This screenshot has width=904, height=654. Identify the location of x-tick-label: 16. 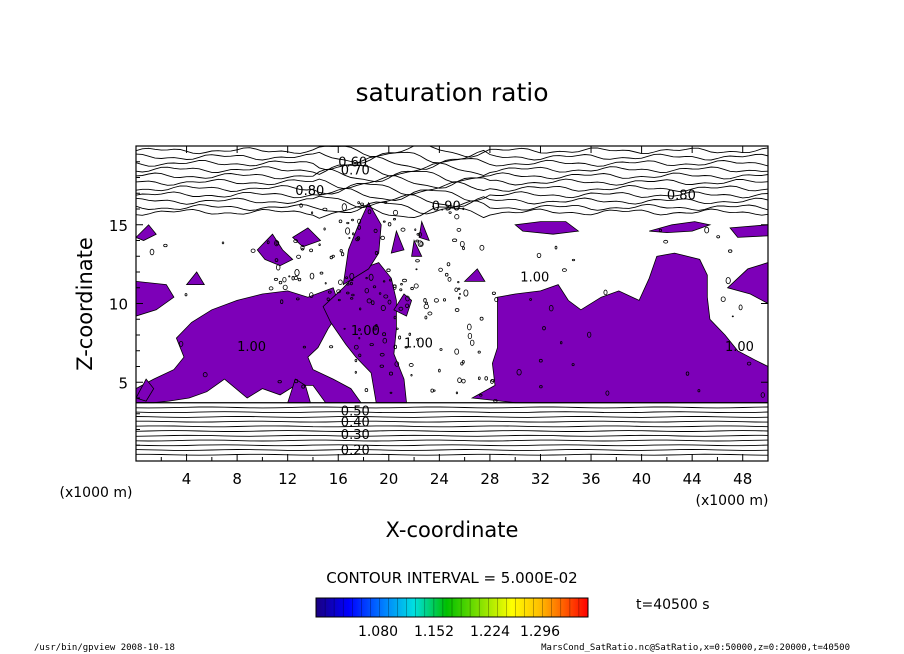
(338, 479).